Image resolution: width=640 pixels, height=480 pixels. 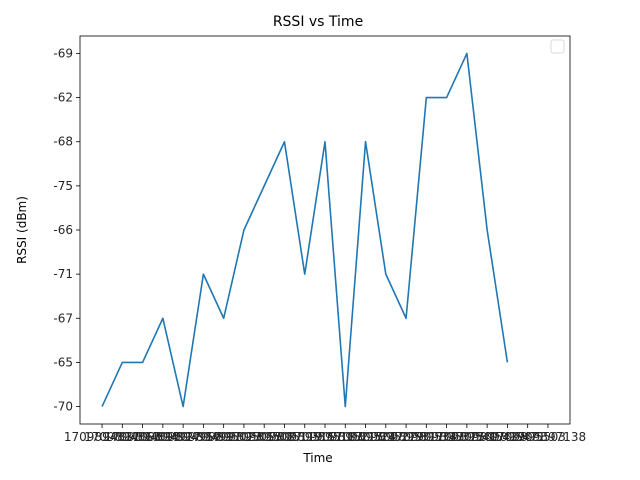 I want to click on y-tick-label: -75, so click(x=63, y=186).